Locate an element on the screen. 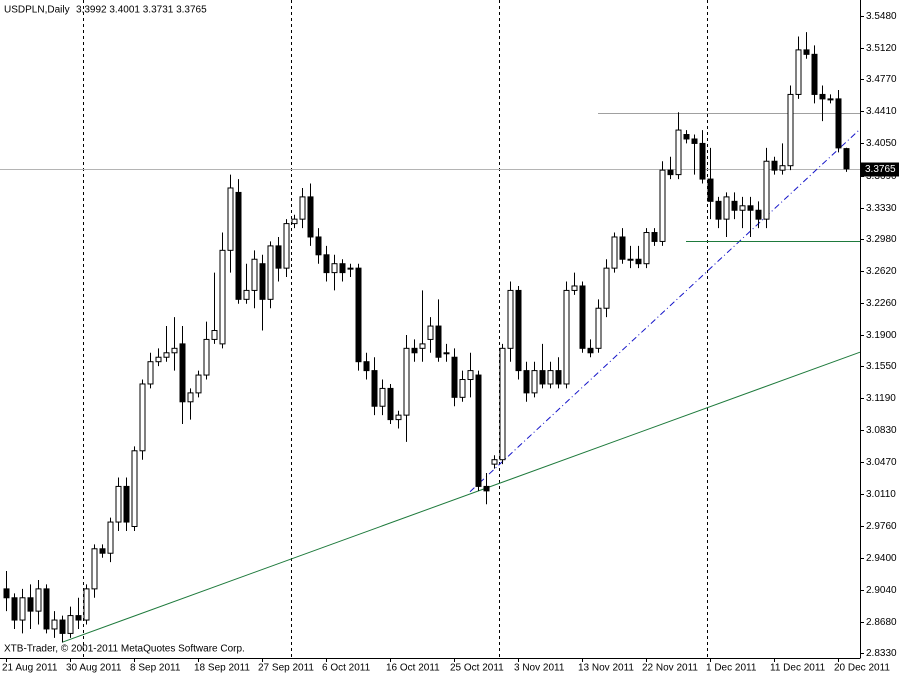 This screenshot has width=900, height=675. symbol-title: USDPLN,Daily is located at coordinates (37, 10).